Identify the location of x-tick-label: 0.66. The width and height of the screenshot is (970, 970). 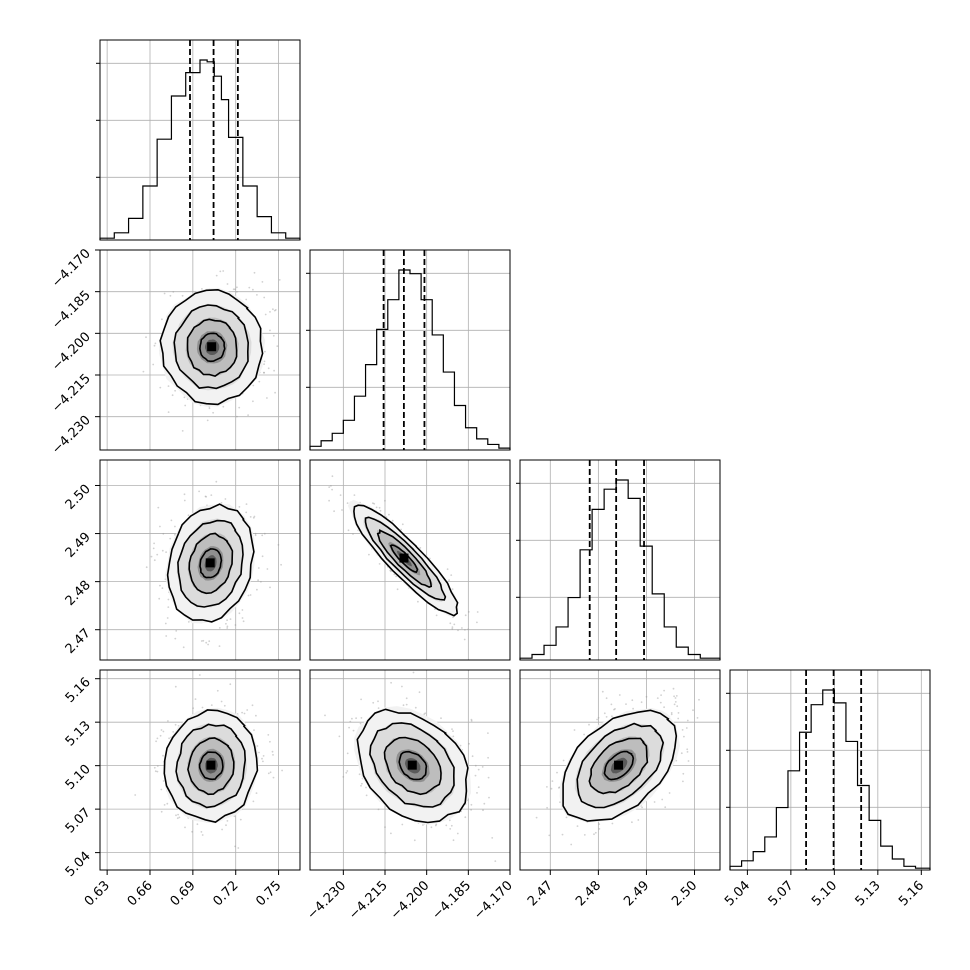
(140, 893).